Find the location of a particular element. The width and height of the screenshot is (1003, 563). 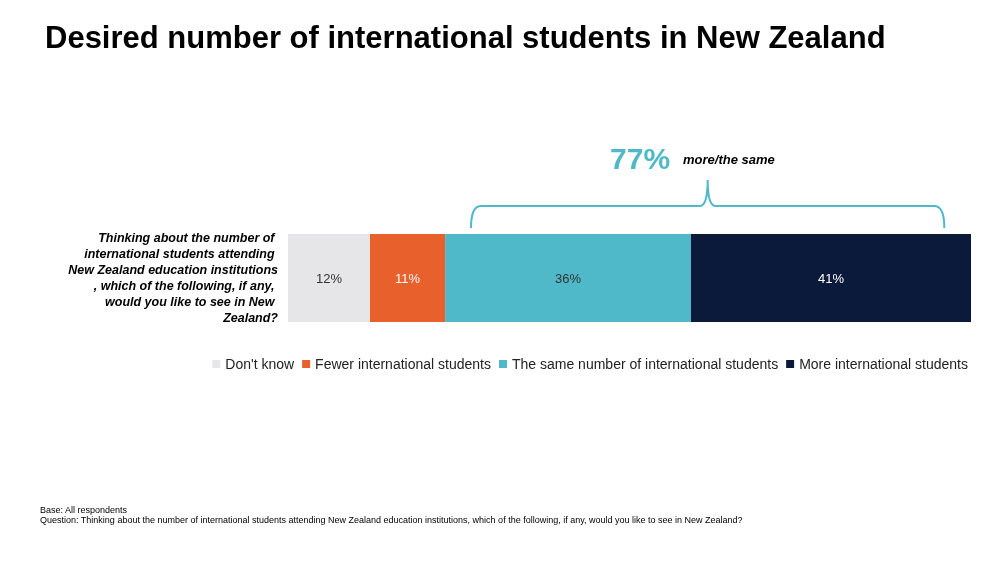

y-tick-label: Thinking about the number of international students attending New Zealand education institutions, which of the following, if any, would you like to see in New Zealand? is located at coordinates (173, 278).